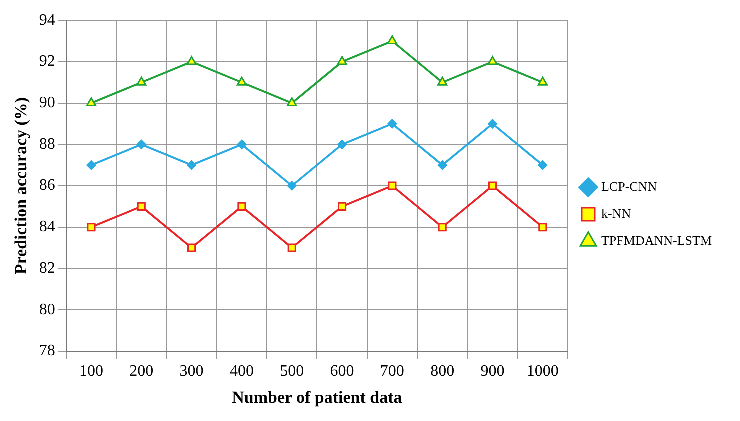 This screenshot has width=740, height=421. Describe the element at coordinates (342, 371) in the screenshot. I see `x-tick-label: 600` at that location.